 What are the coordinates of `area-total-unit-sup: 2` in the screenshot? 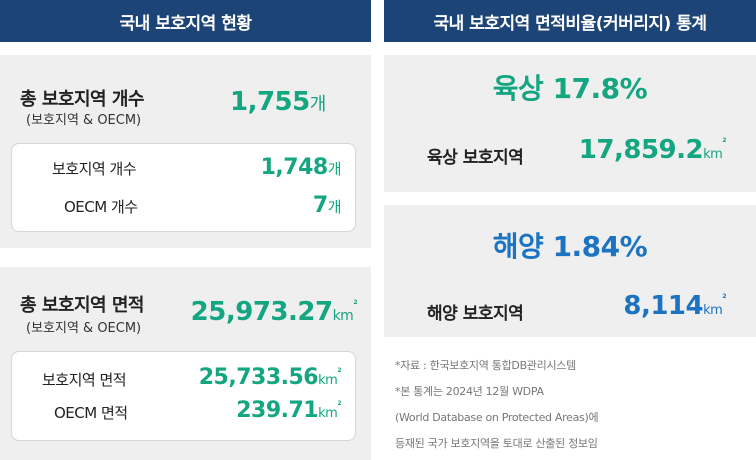 It's located at (355, 302).